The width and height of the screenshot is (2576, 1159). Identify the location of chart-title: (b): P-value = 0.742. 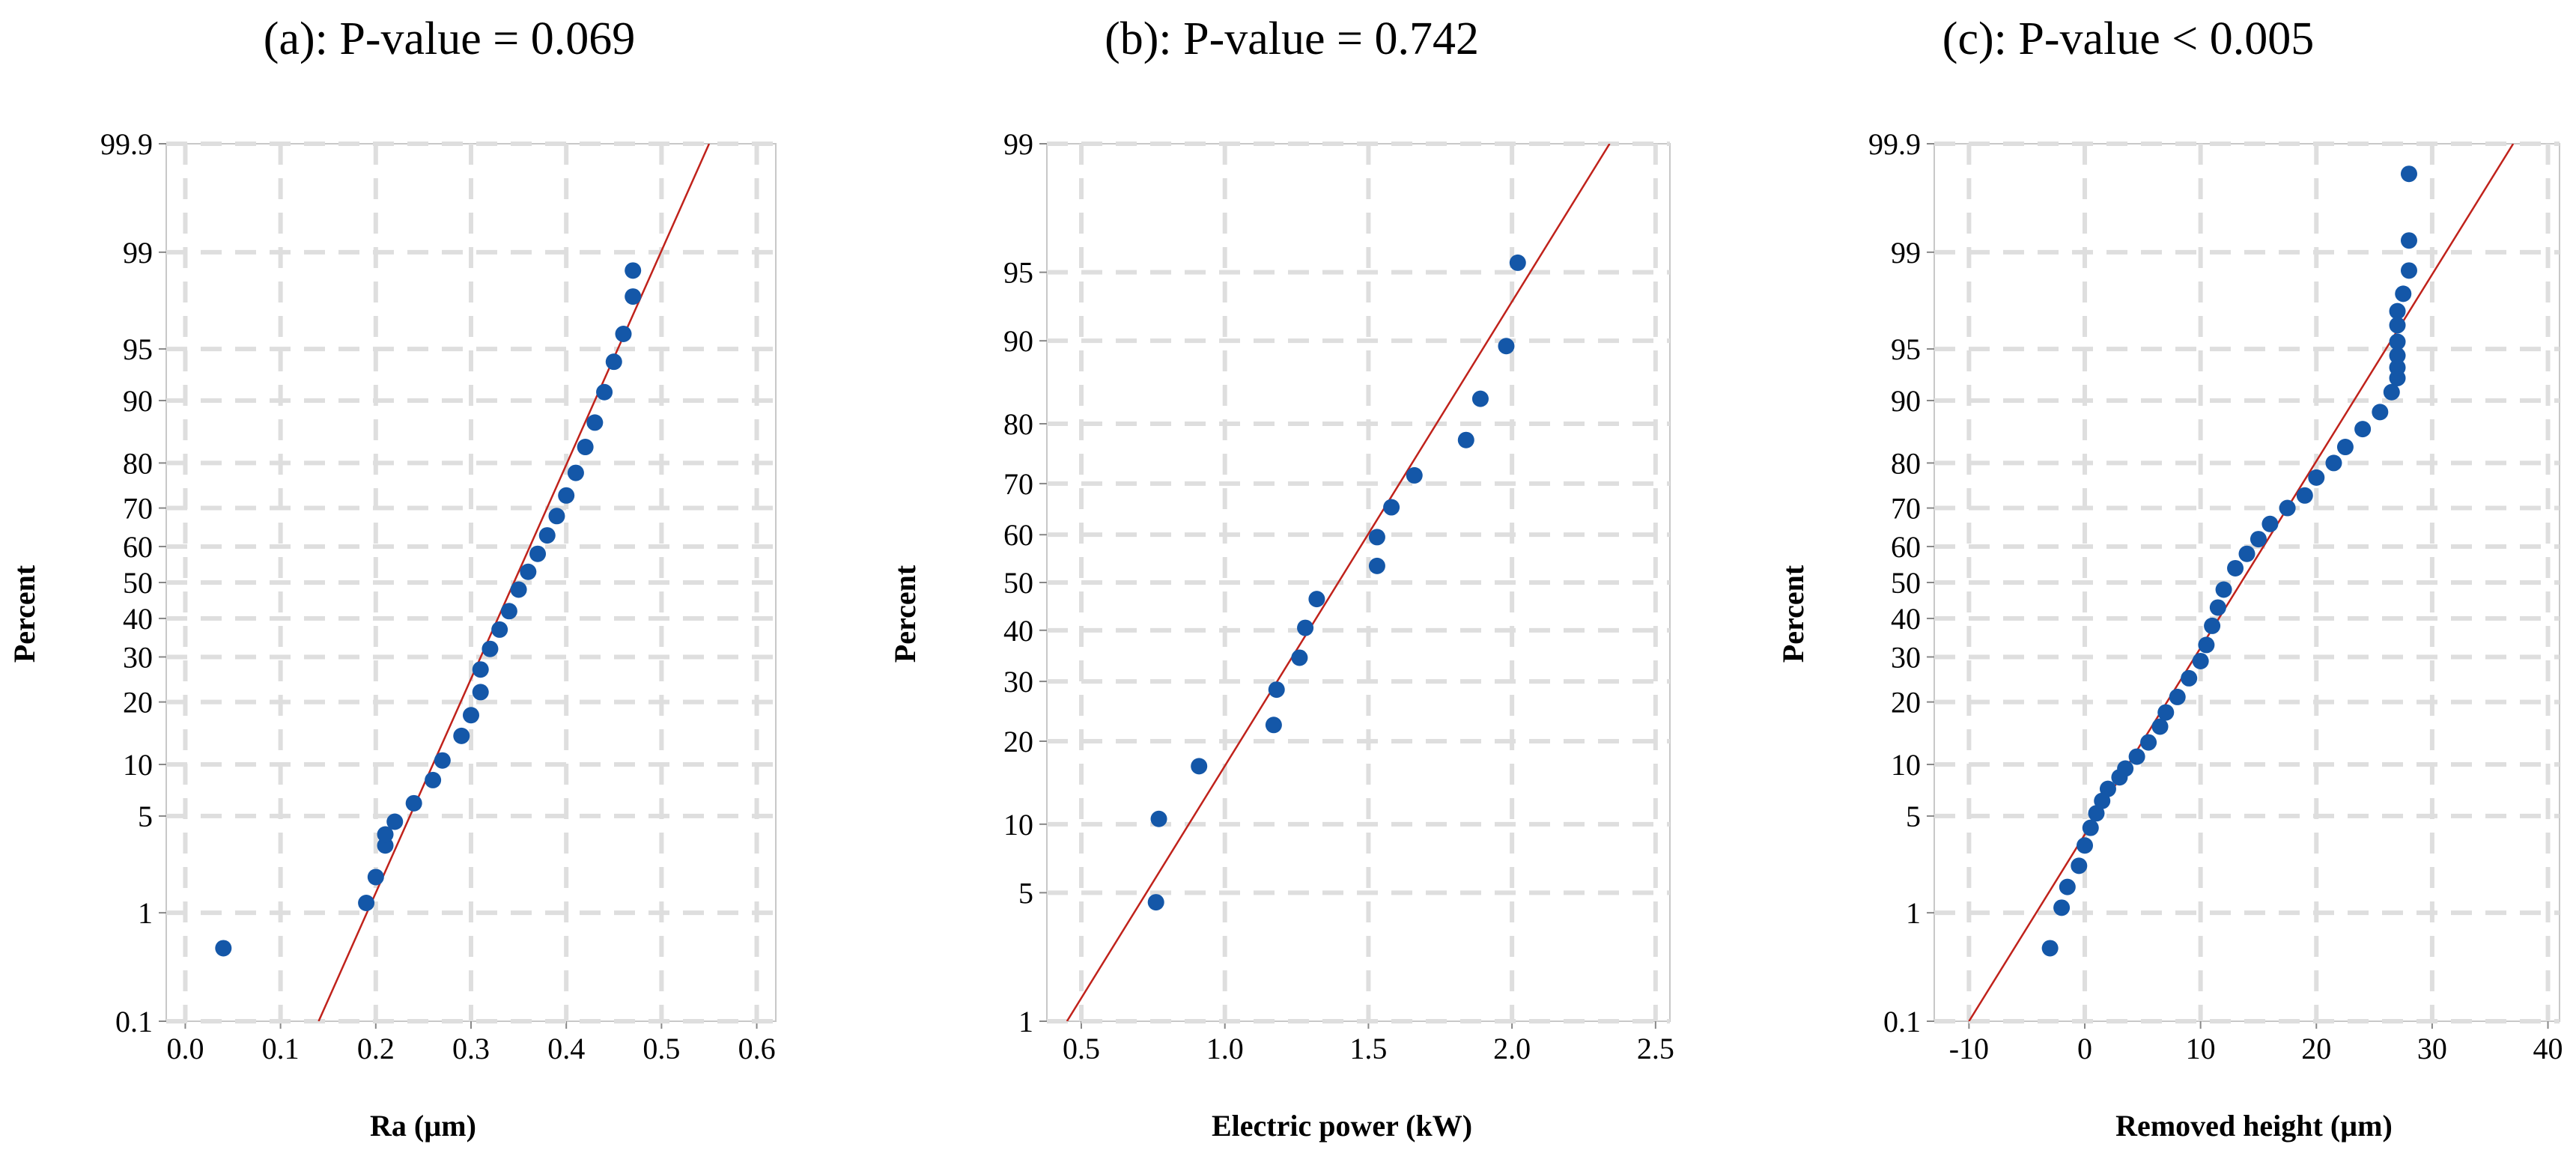
(1292, 38).